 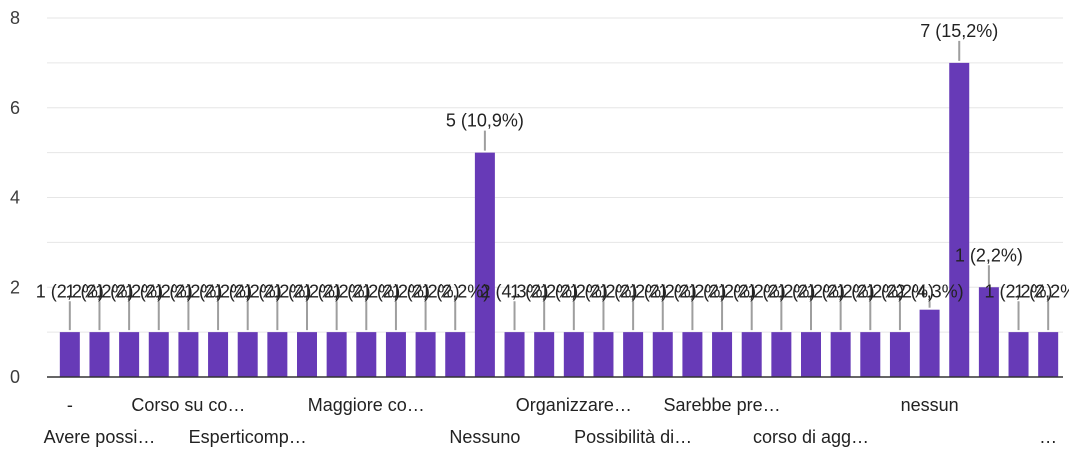 I want to click on category-label: -, so click(x=70, y=405).